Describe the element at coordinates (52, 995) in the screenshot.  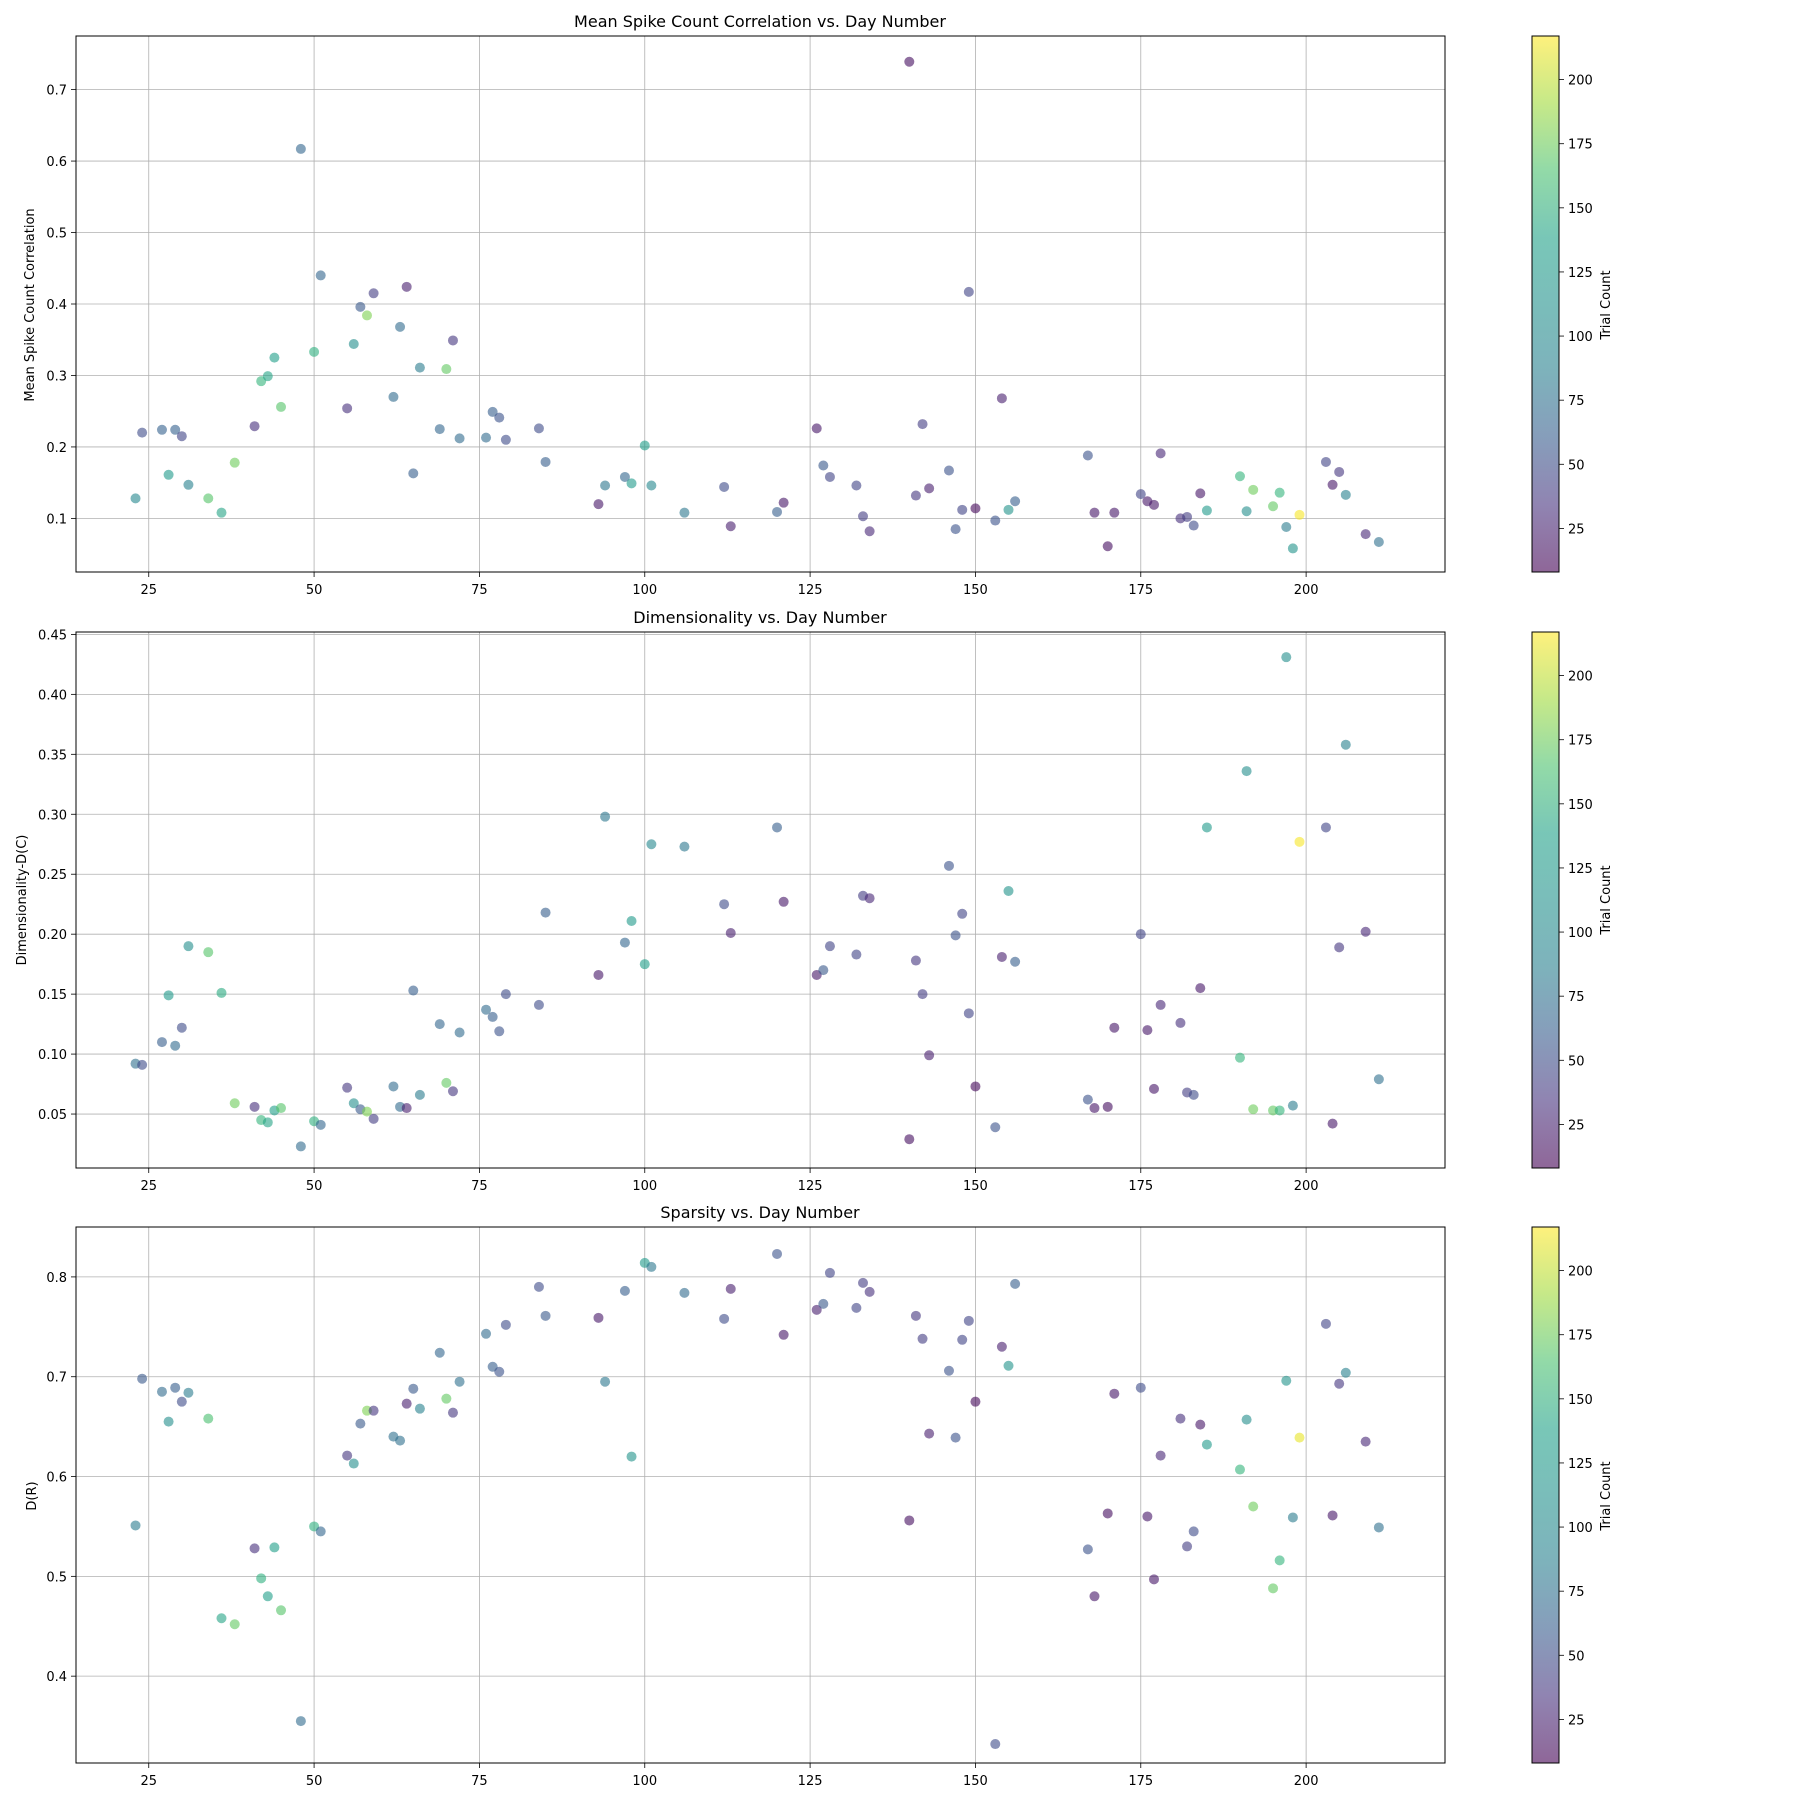
I see `y-tick-label: 0.15` at that location.